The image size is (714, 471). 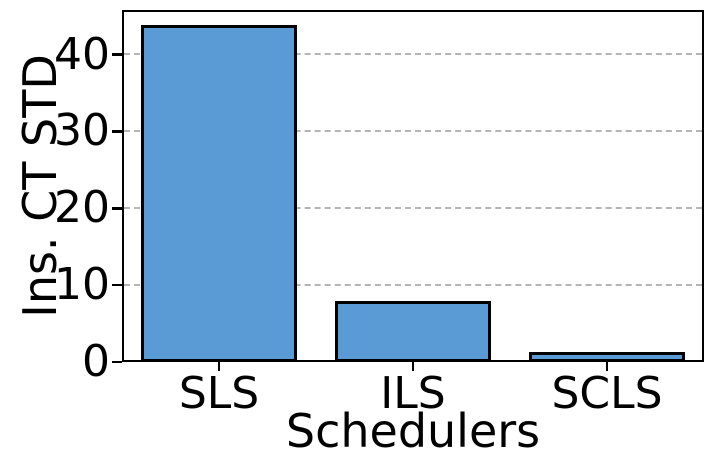 What do you see at coordinates (413, 331) in the screenshot?
I see `bar-ils` at bounding box center [413, 331].